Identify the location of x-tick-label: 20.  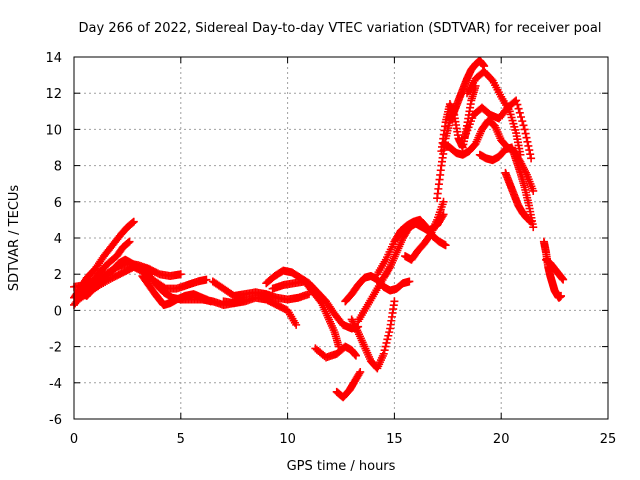
(501, 439).